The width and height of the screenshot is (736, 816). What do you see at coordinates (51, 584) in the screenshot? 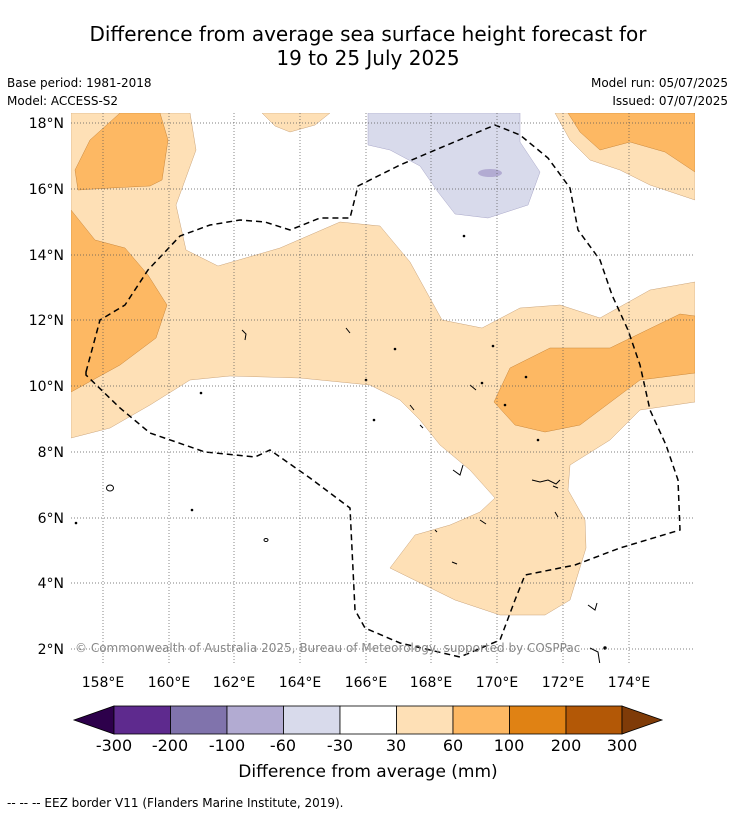
I see `lat-label: 4°N` at bounding box center [51, 584].